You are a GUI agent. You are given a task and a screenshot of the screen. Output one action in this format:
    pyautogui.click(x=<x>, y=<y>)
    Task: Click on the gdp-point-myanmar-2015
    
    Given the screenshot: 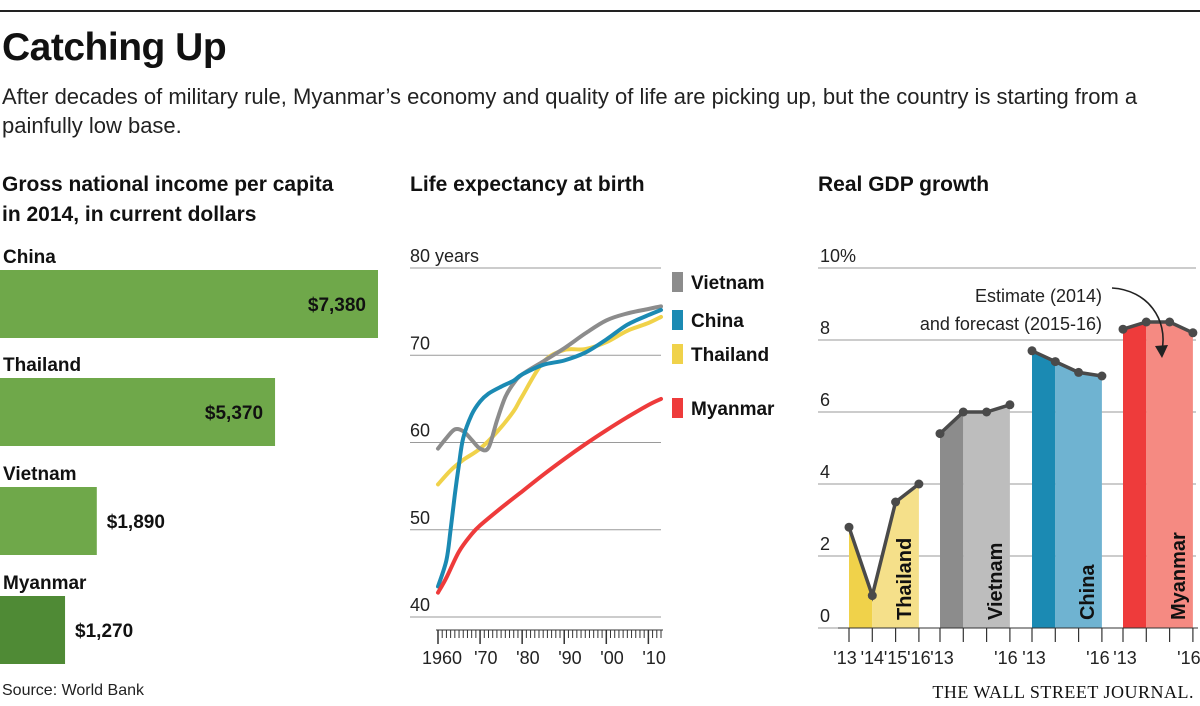 What is the action you would take?
    pyautogui.click(x=1170, y=322)
    